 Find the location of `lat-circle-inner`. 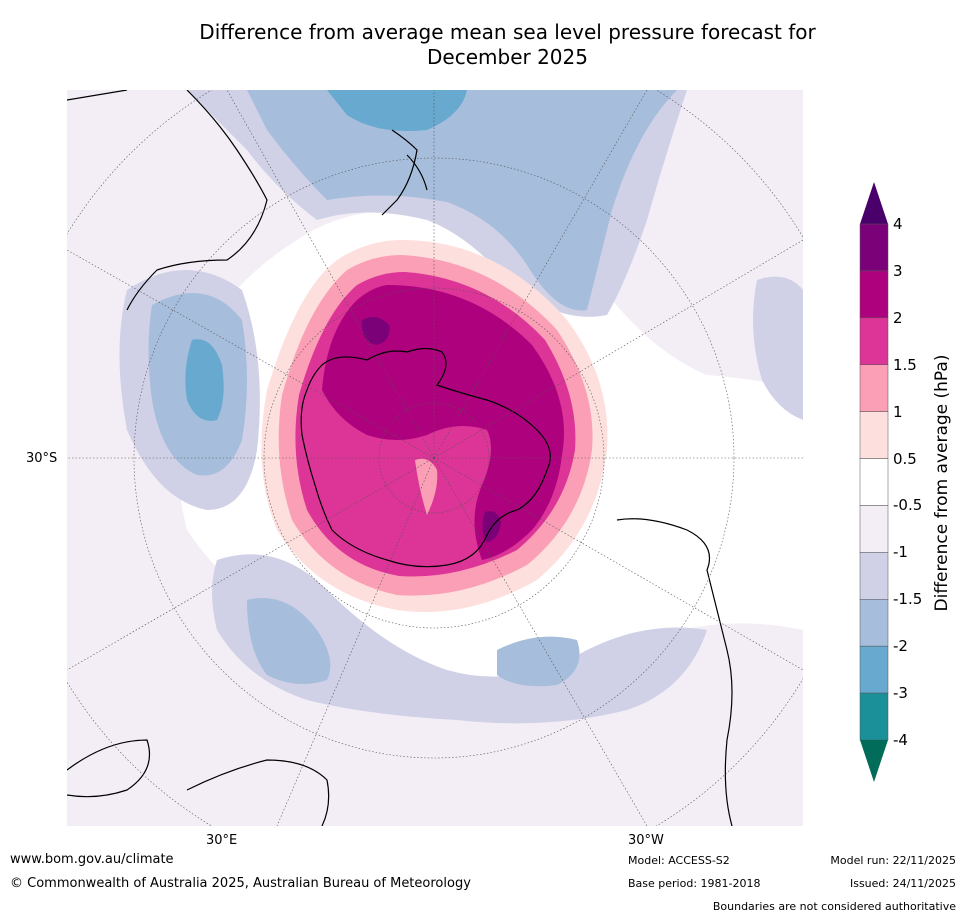

lat-circle-inner is located at coordinates (434, 458).